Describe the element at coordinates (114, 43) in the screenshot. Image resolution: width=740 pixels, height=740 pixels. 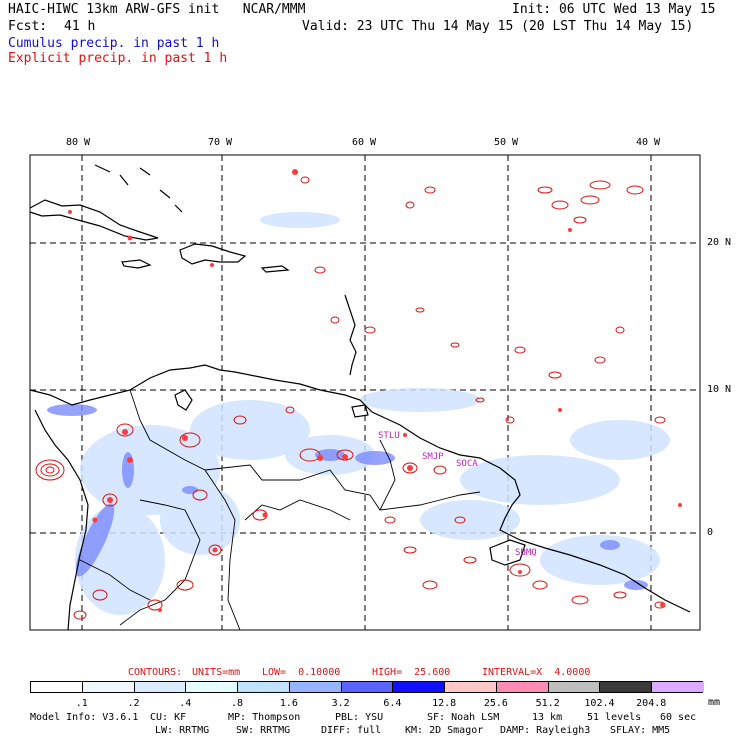
I see `cumulus-legend: Cumulus precip. in past 1 h` at that location.